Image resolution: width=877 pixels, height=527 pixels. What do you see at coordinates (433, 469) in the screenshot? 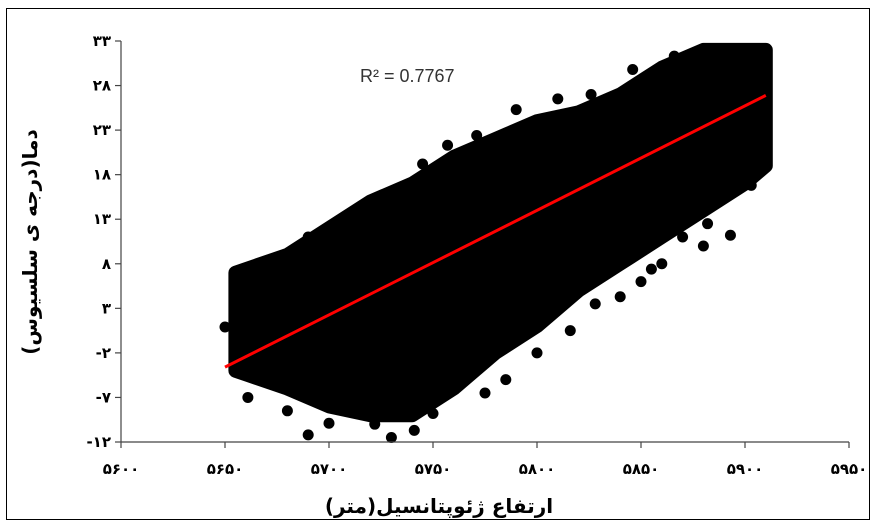
I see `x-tick-label: ۵۷۵۰` at bounding box center [433, 469].